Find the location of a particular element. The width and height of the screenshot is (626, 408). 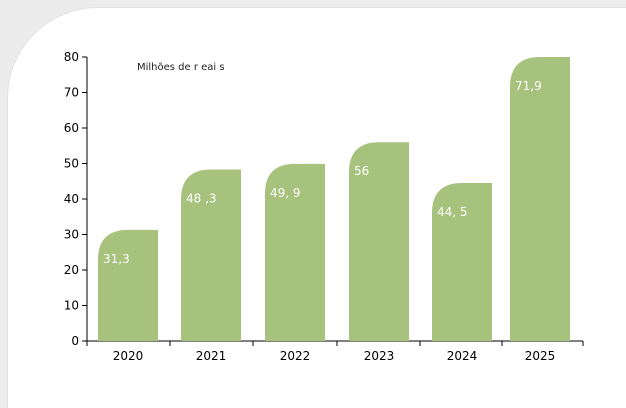

unit-label: Milhões de r eai s is located at coordinates (181, 67).